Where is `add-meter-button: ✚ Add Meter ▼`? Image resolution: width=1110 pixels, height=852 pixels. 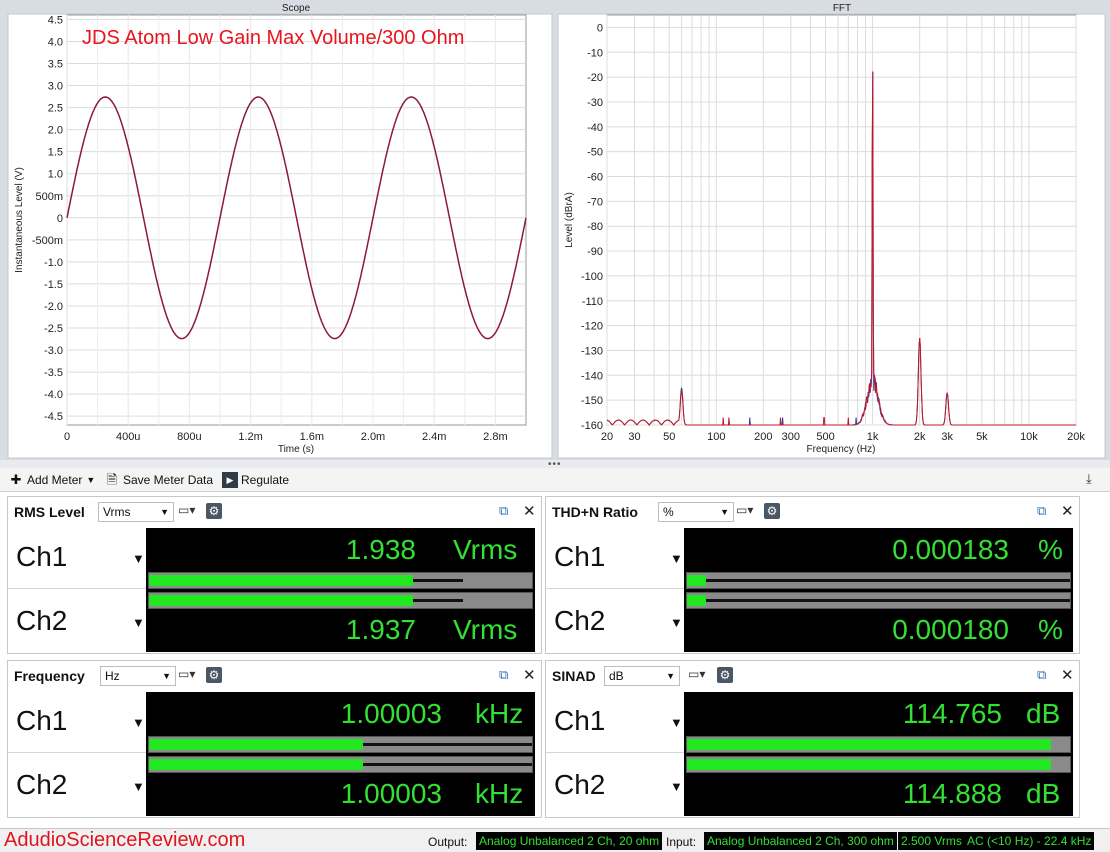
add-meter-button: ✚ Add Meter ▼ is located at coordinates (52, 480).